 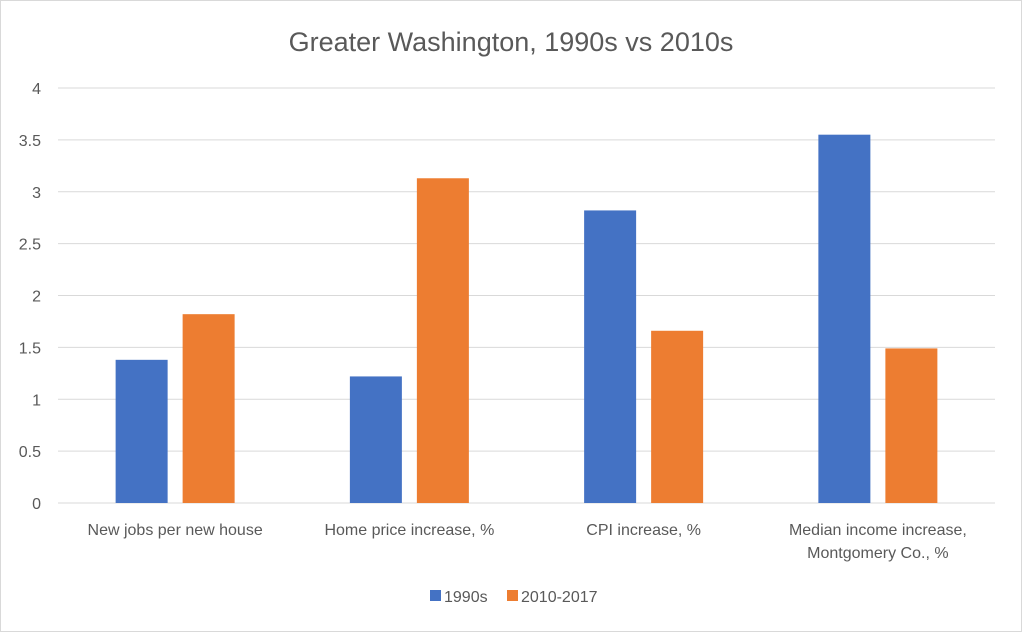 What do you see at coordinates (559, 597) in the screenshot?
I see `legend-label: 2010-2017` at bounding box center [559, 597].